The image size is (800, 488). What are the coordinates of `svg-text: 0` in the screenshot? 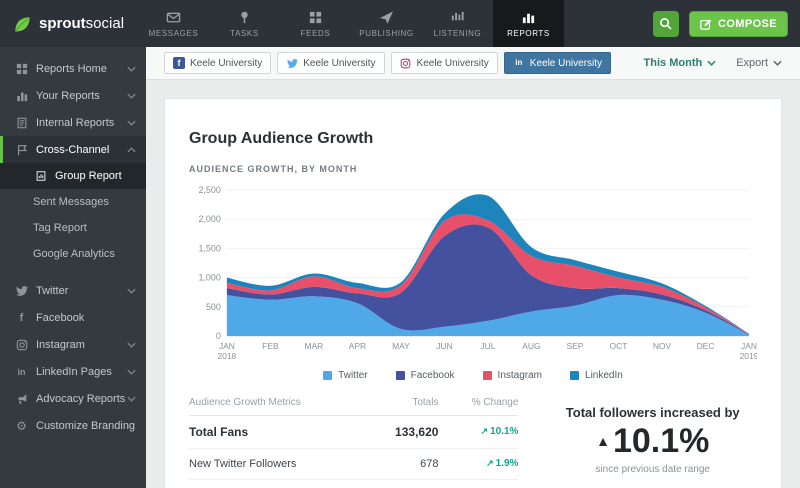 It's located at (218, 336).